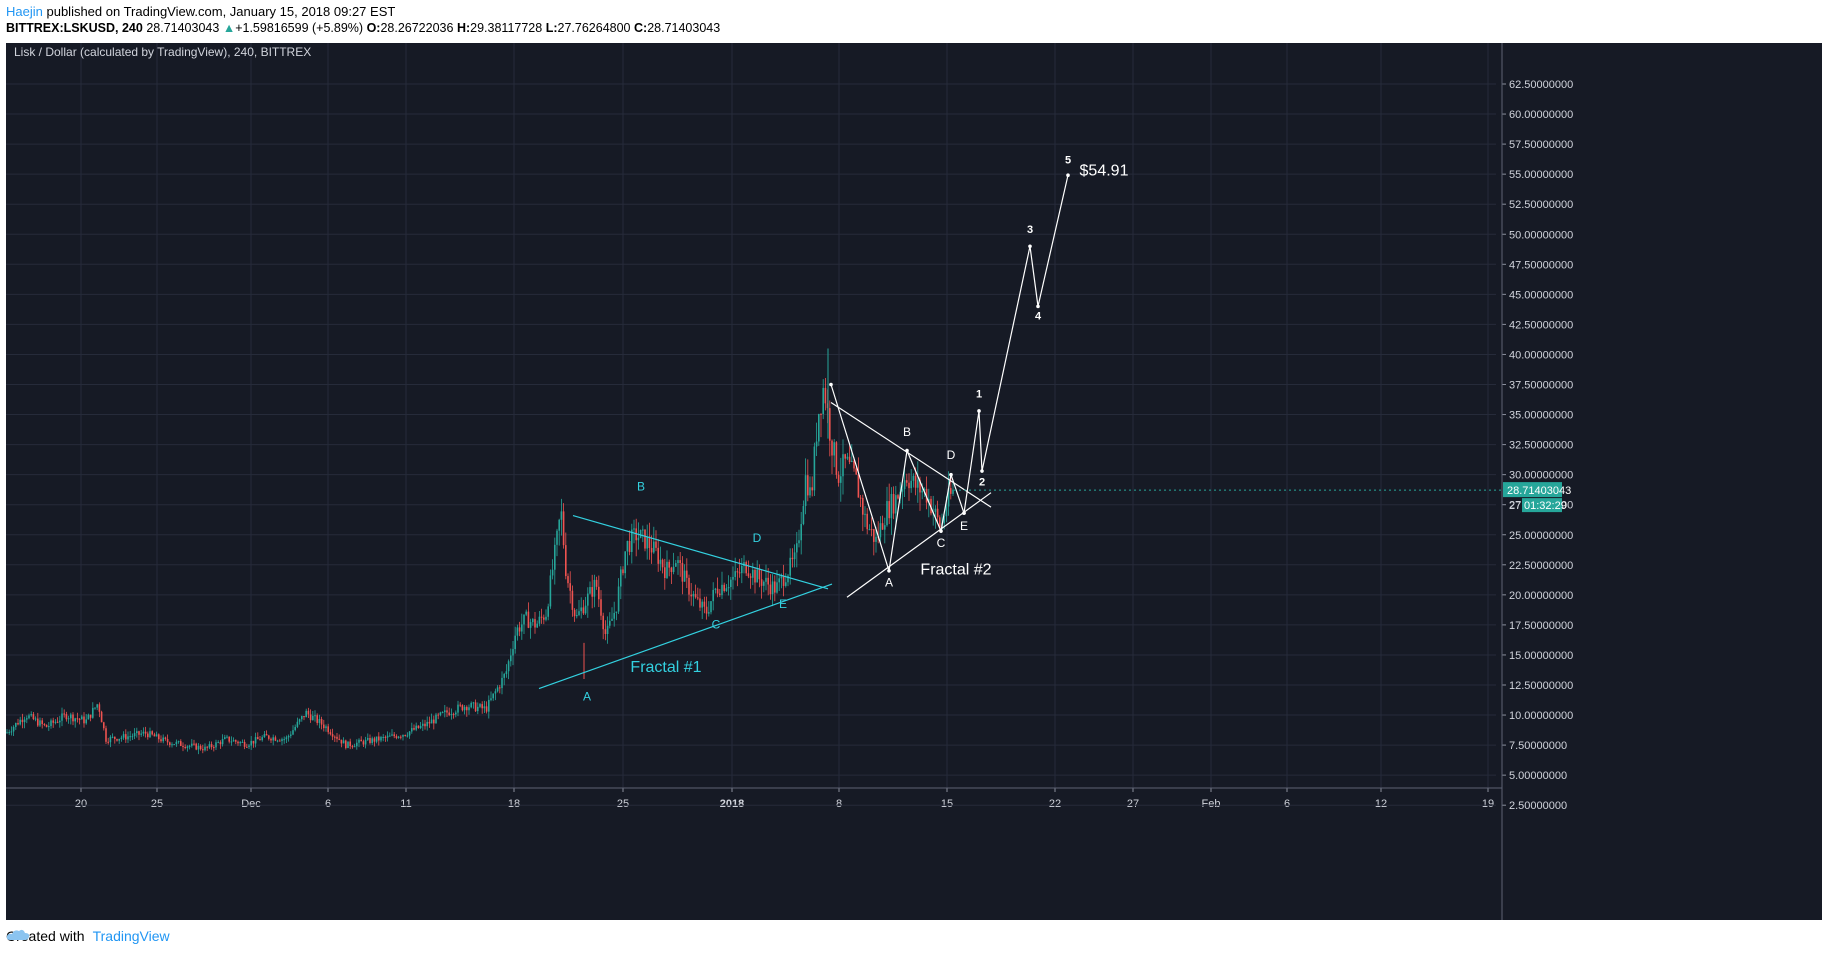 The height and width of the screenshot is (955, 1824). What do you see at coordinates (732, 804) in the screenshot?
I see `x-tick-label: 2018` at bounding box center [732, 804].